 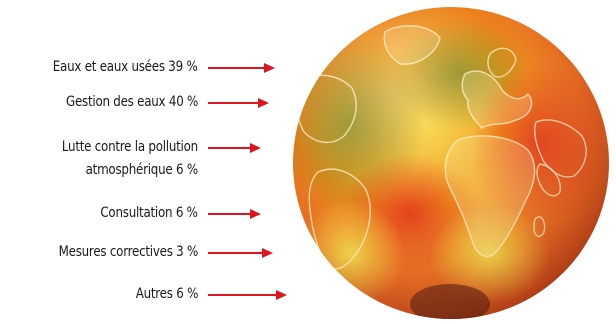 I want to click on label-mesures-correctives: Mesures correctives 3 %, so click(x=128, y=252).